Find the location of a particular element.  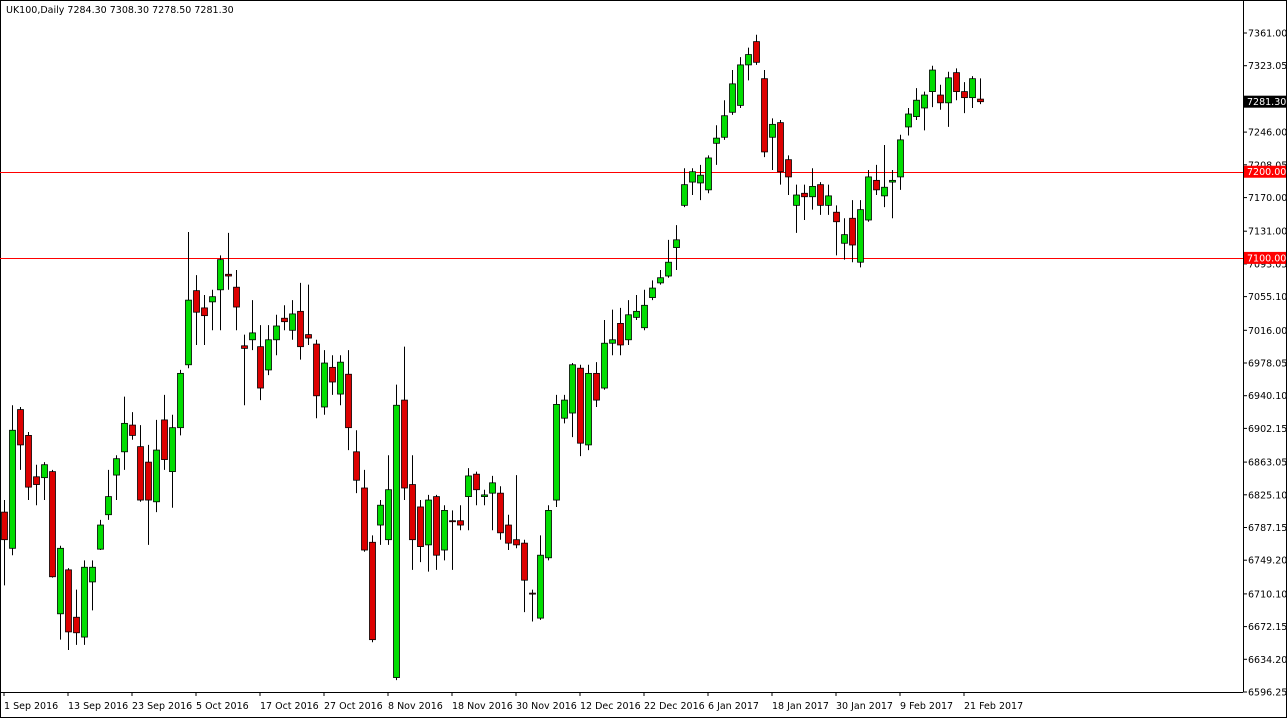

x-tick-label: 8 Nov 2016 is located at coordinates (415, 706).